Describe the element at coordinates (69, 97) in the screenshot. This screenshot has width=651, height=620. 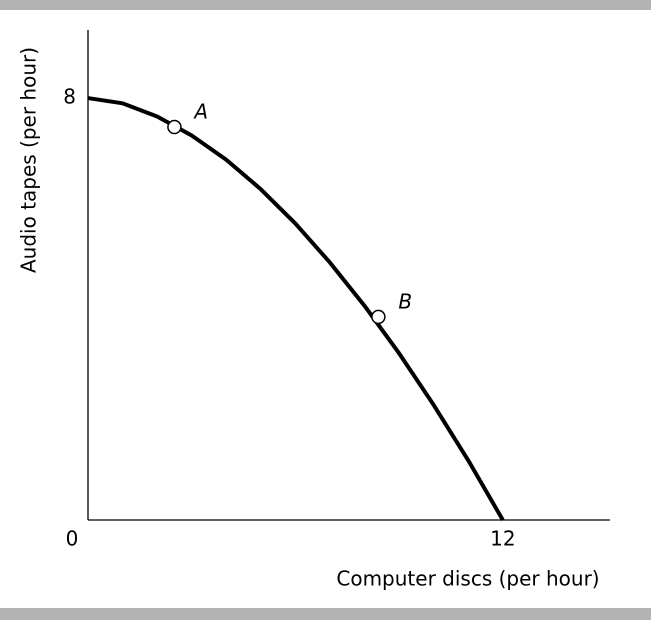
I see `y-tick-label: 8` at that location.